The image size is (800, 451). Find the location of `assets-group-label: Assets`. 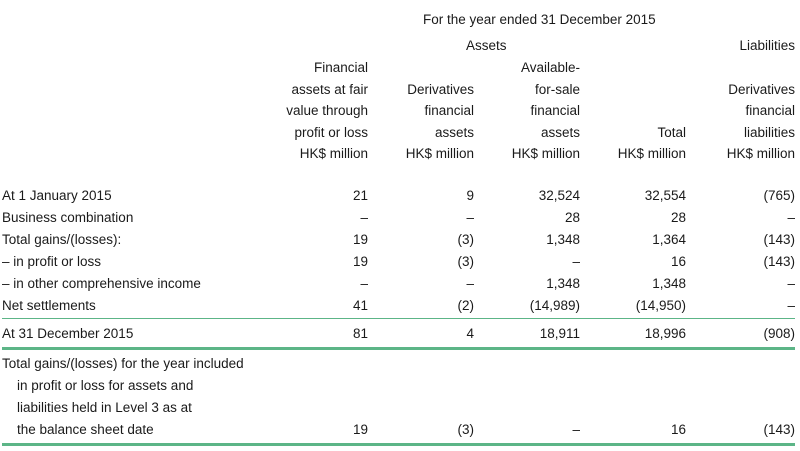

assets-group-label: Assets is located at coordinates (486, 45).